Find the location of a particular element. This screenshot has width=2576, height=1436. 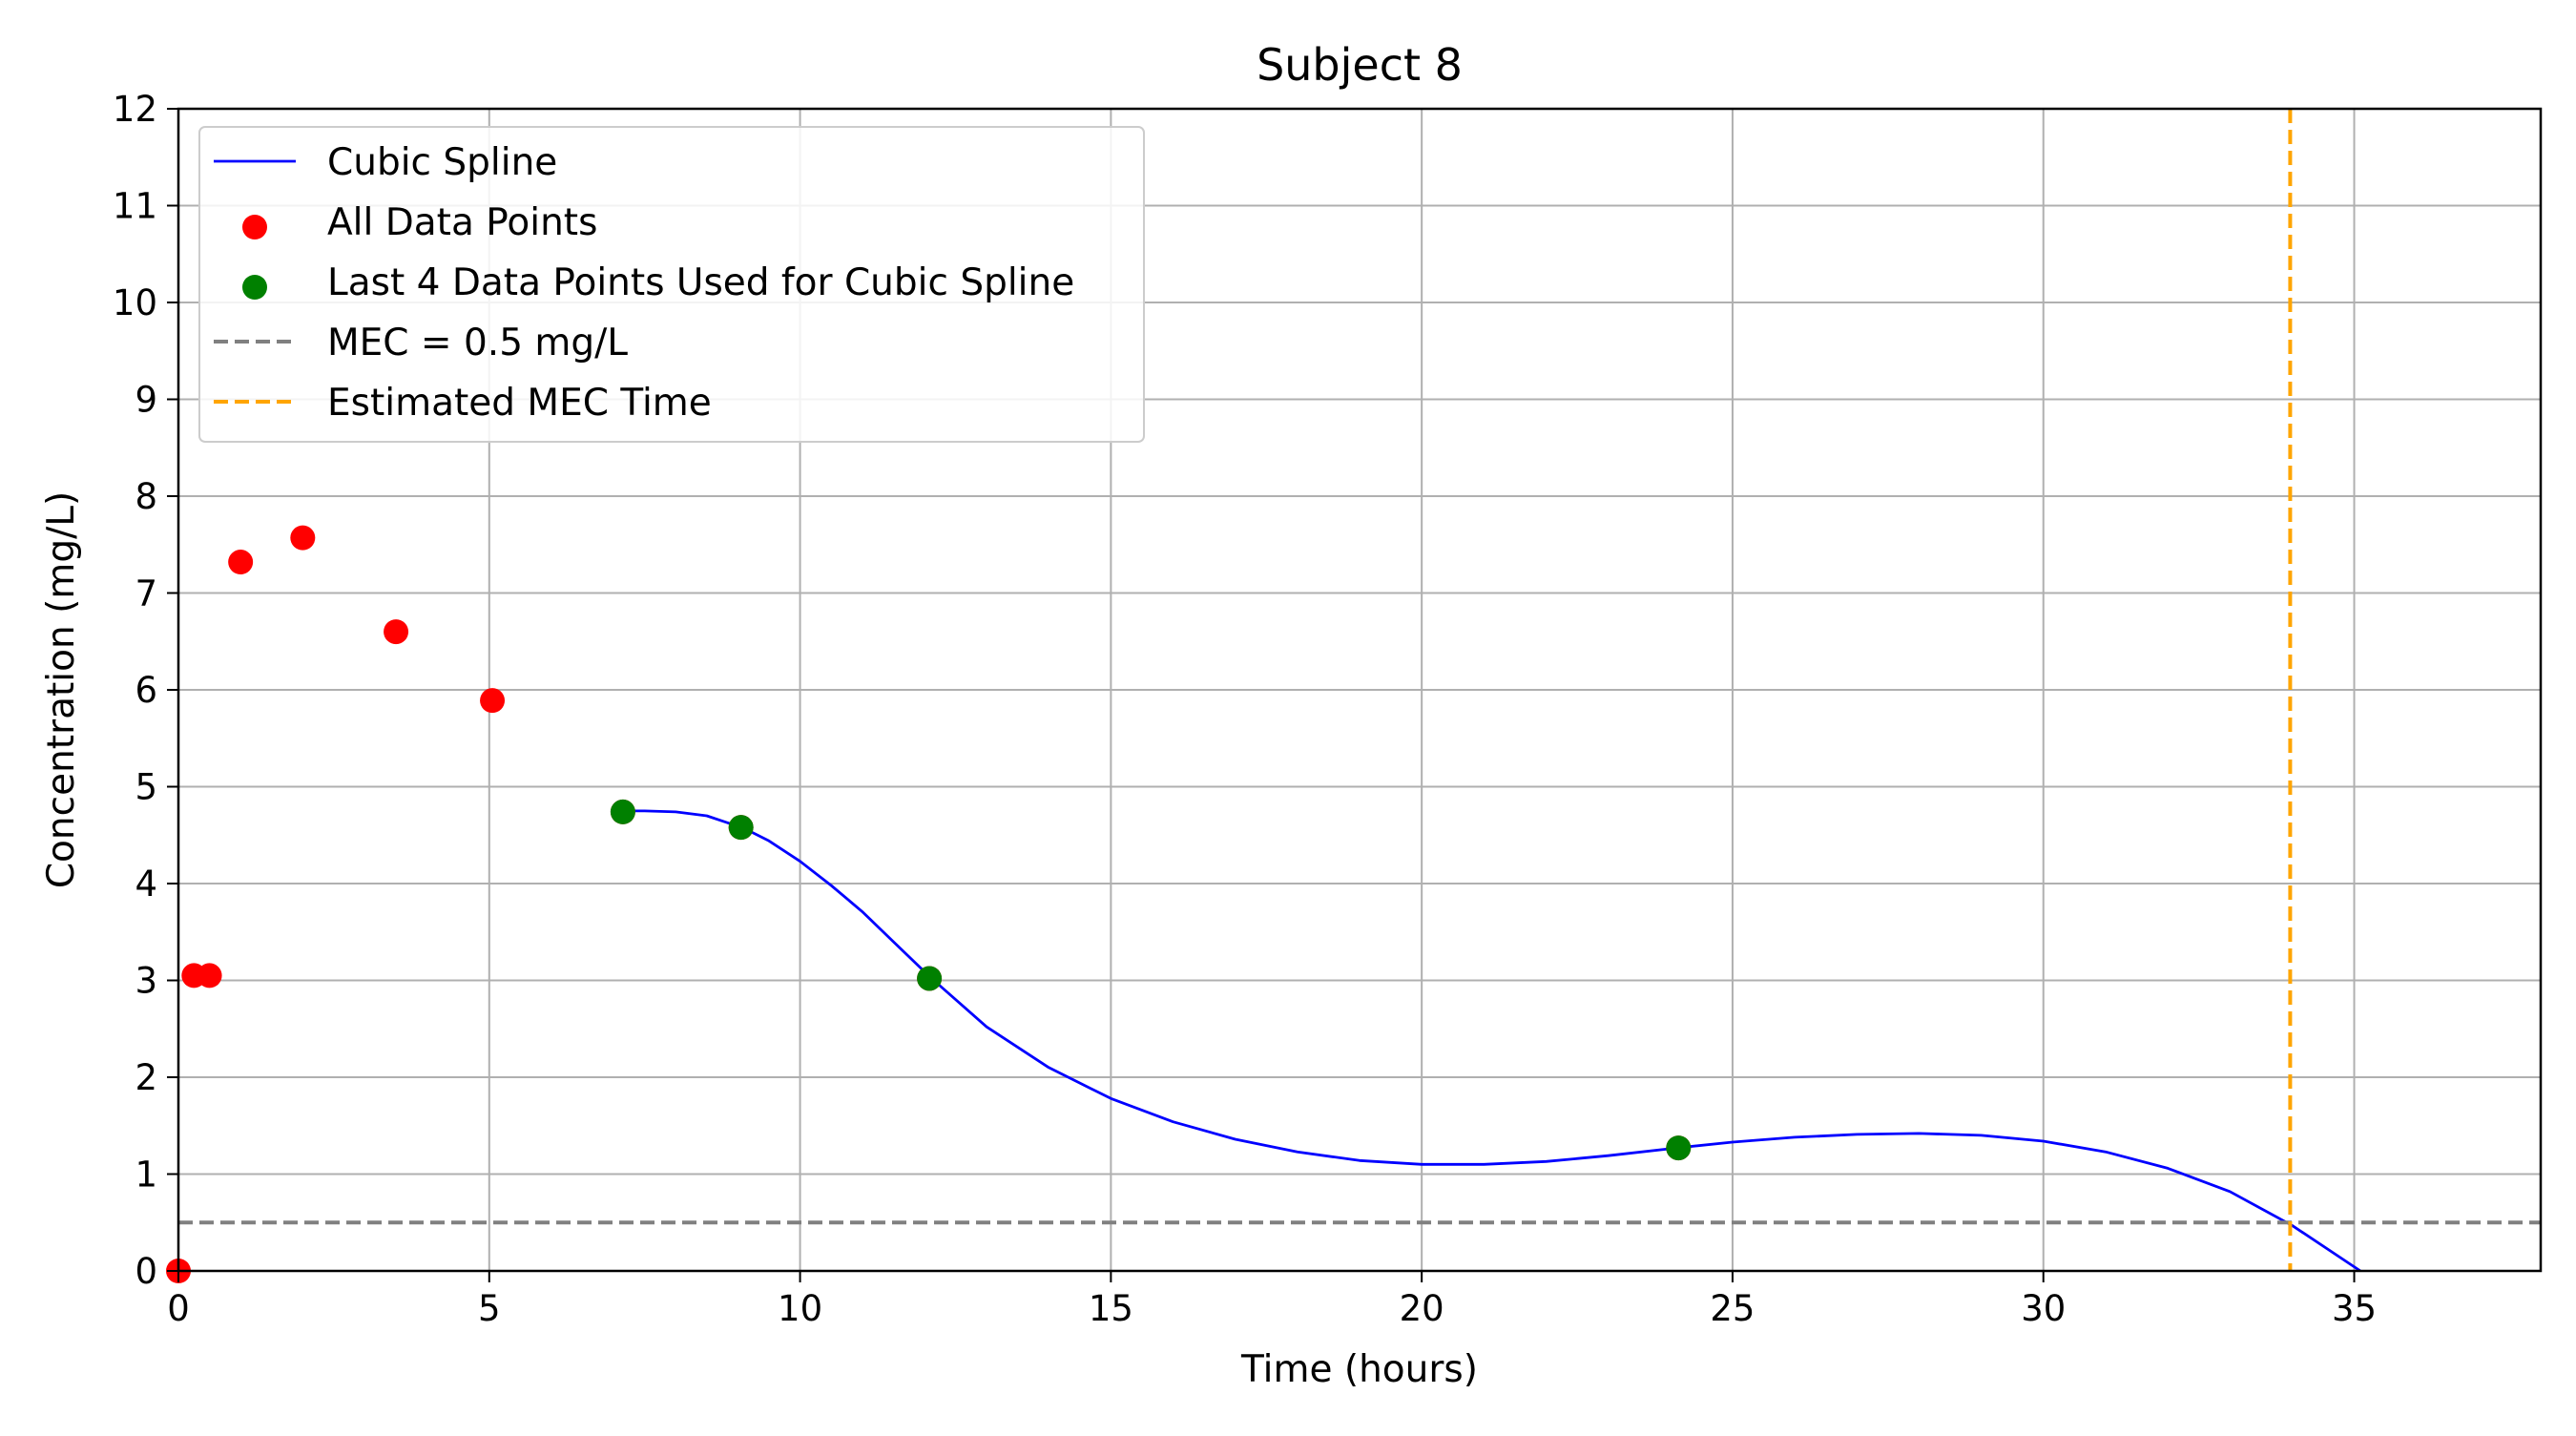

y-tick-label: 2 is located at coordinates (146, 1077).